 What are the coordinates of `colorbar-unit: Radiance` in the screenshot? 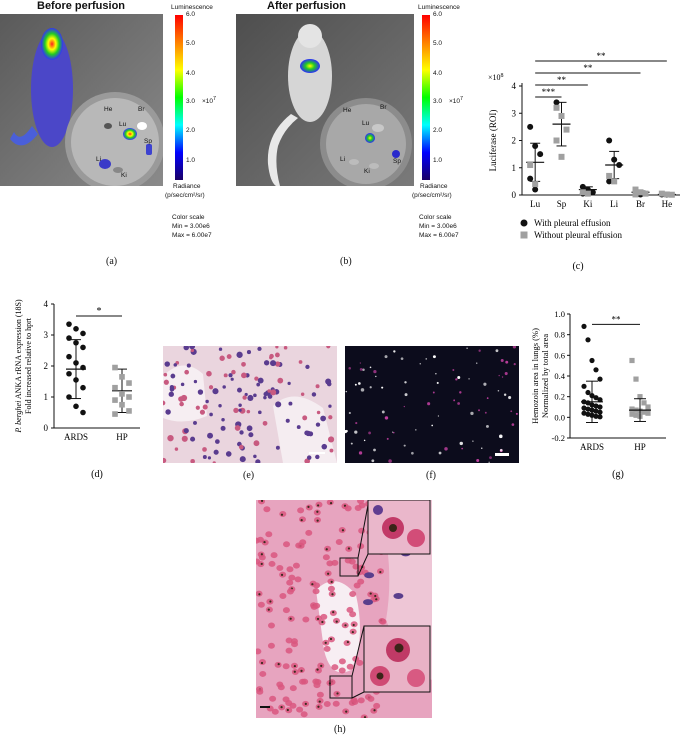 It's located at (434, 186).